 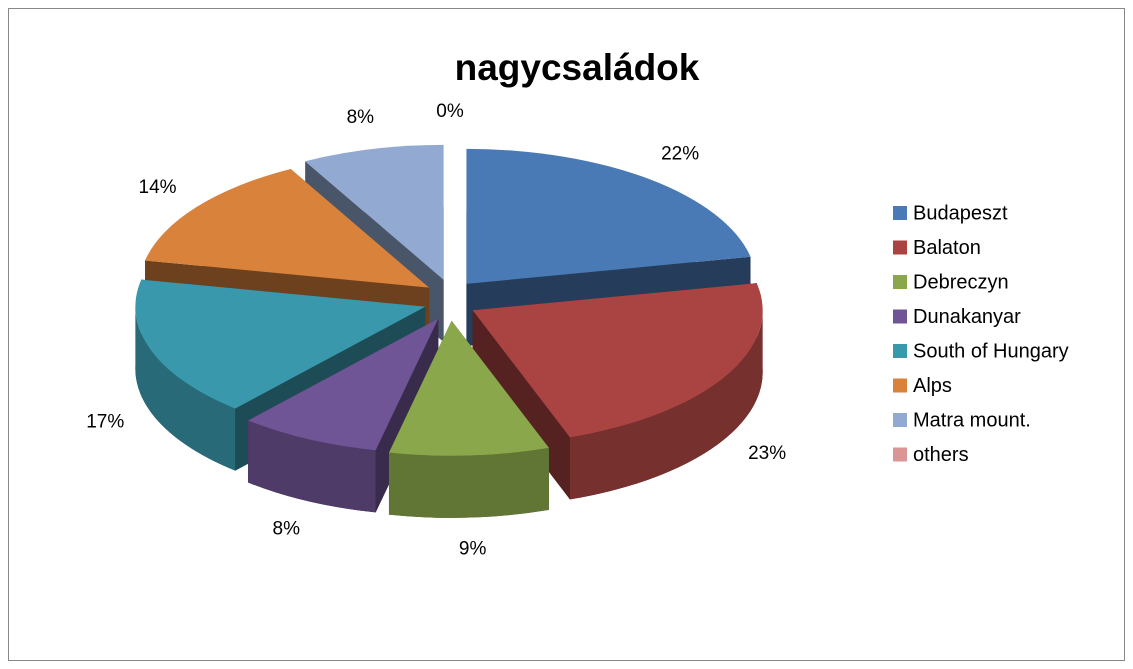 I want to click on legend-label: Balaton, so click(x=947, y=248).